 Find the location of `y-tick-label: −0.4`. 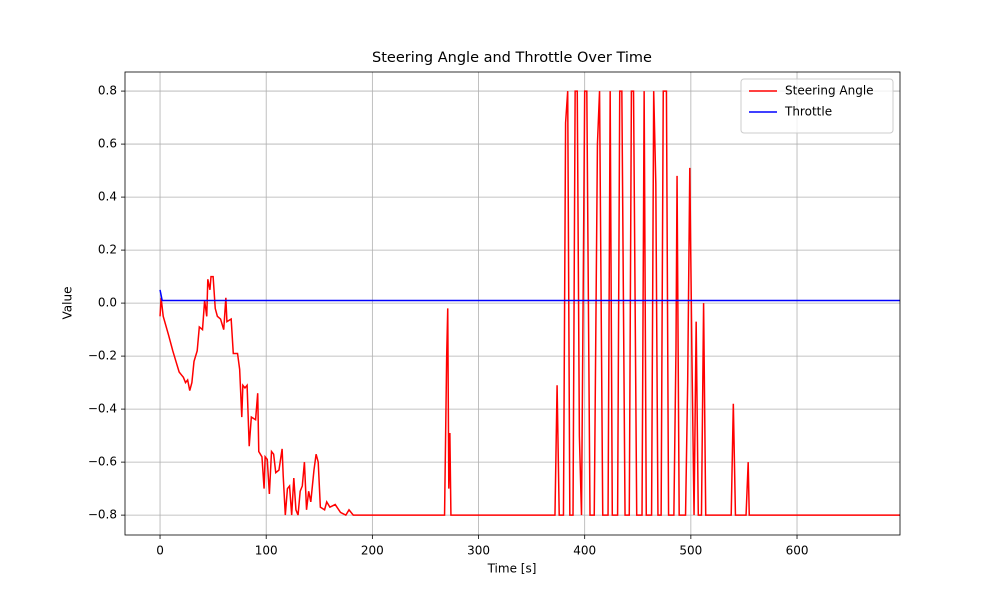

y-tick-label: −0.4 is located at coordinates (102, 409).